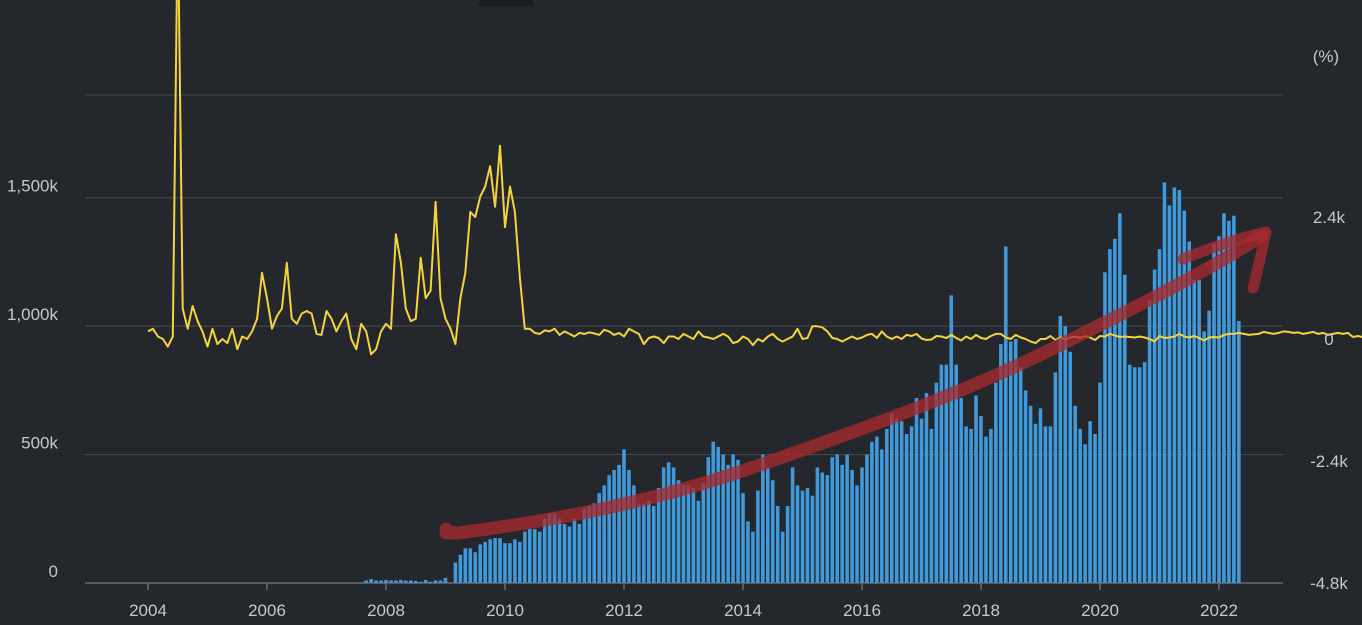  Describe the element at coordinates (1326, 56) in the screenshot. I see `right-axis-unit-label: (%)` at that location.